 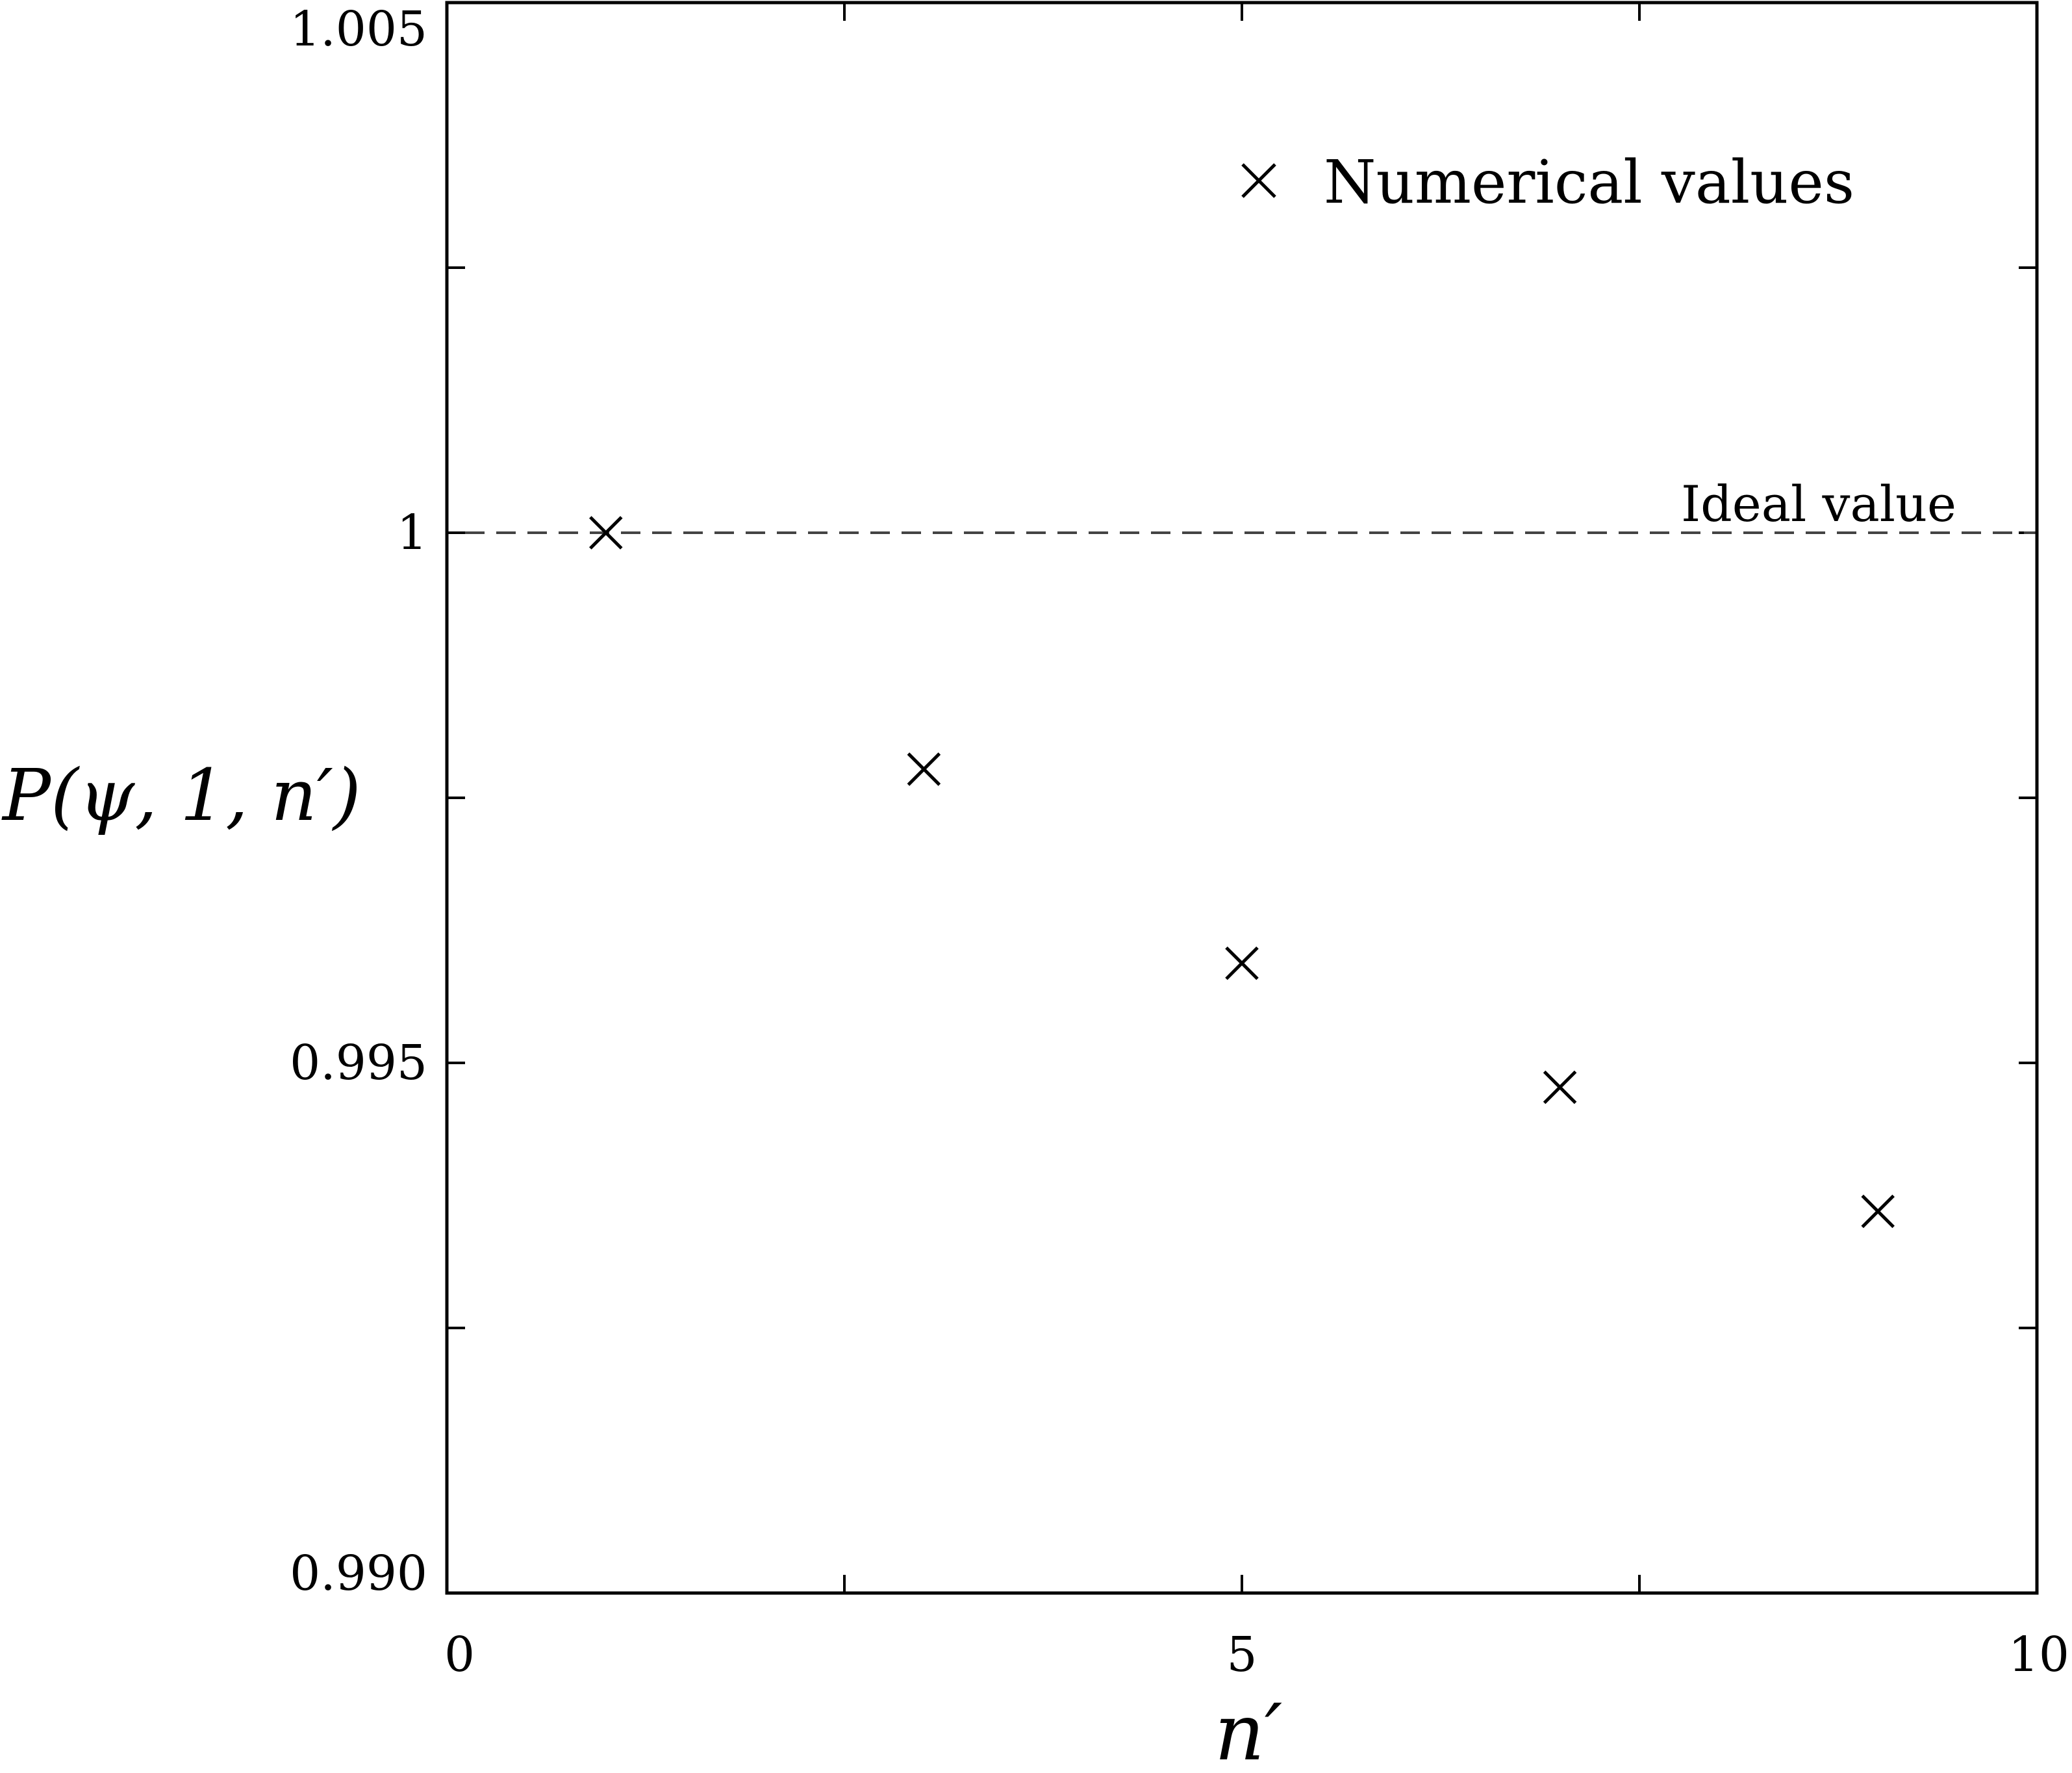 What do you see at coordinates (1589, 182) in the screenshot?
I see `legend-label: Numerical values` at bounding box center [1589, 182].